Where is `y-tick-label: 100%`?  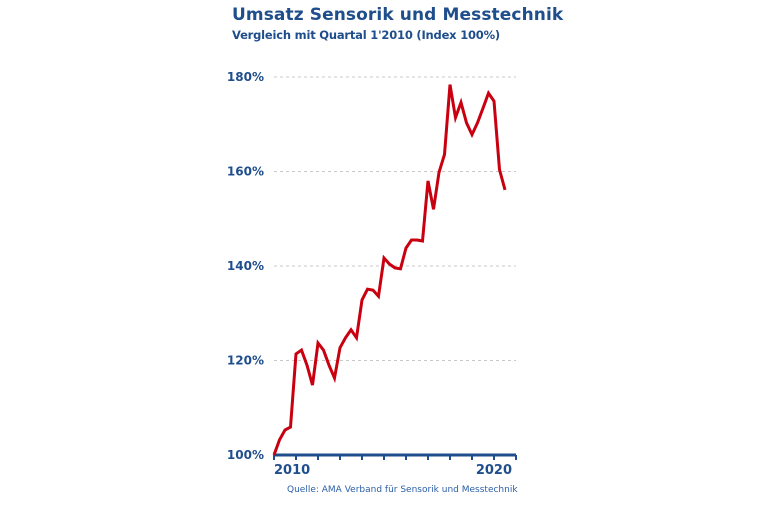
y-tick-label: 100% is located at coordinates (245, 455).